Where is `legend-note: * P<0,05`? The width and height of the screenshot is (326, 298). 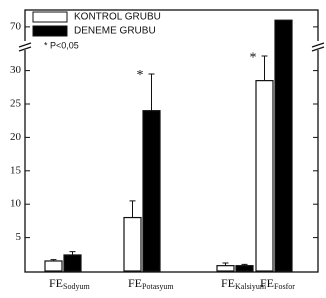 legend-note: * P<0,05 is located at coordinates (61, 45).